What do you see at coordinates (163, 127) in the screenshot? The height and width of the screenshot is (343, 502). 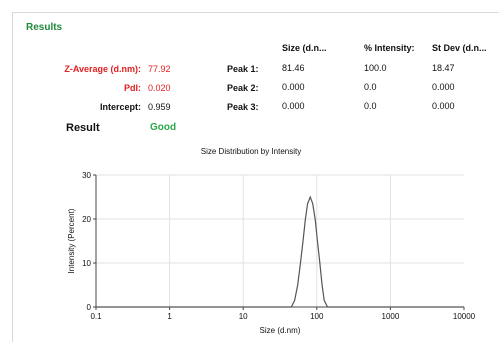 I see `result-value: Good` at bounding box center [163, 127].